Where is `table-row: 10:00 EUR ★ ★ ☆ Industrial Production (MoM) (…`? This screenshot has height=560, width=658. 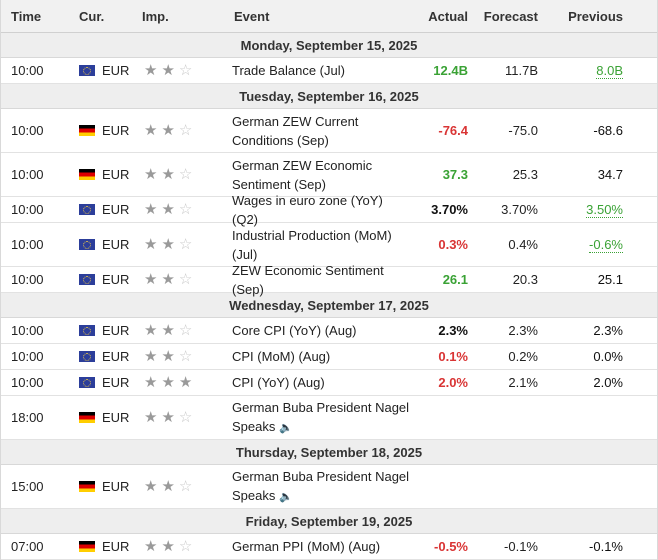
table-row: 10:00 EUR ★ ★ ☆ Industrial Production (MoM) (… is located at coordinates (329, 245).